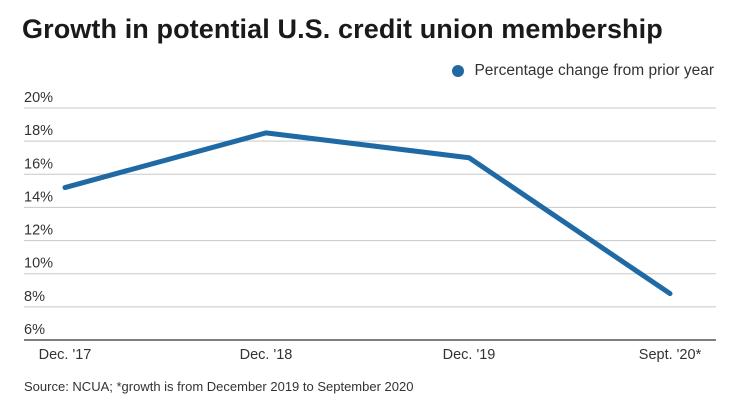  What do you see at coordinates (34, 330) in the screenshot?
I see `y-tick-label: 6%` at bounding box center [34, 330].